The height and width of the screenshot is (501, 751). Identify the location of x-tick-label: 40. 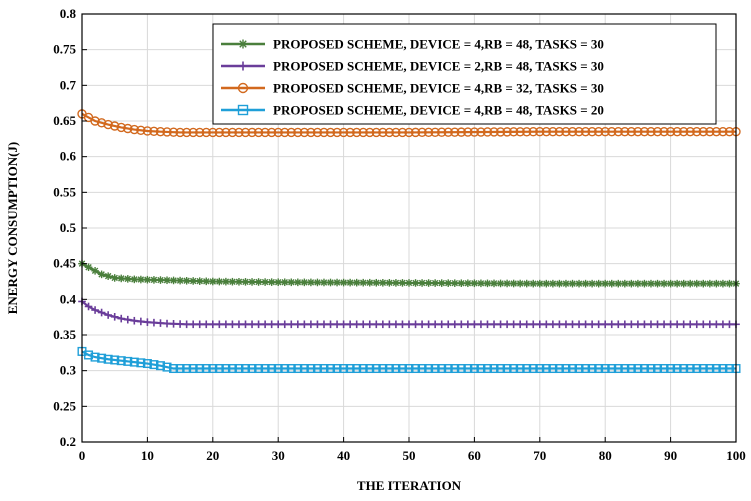
(343, 455).